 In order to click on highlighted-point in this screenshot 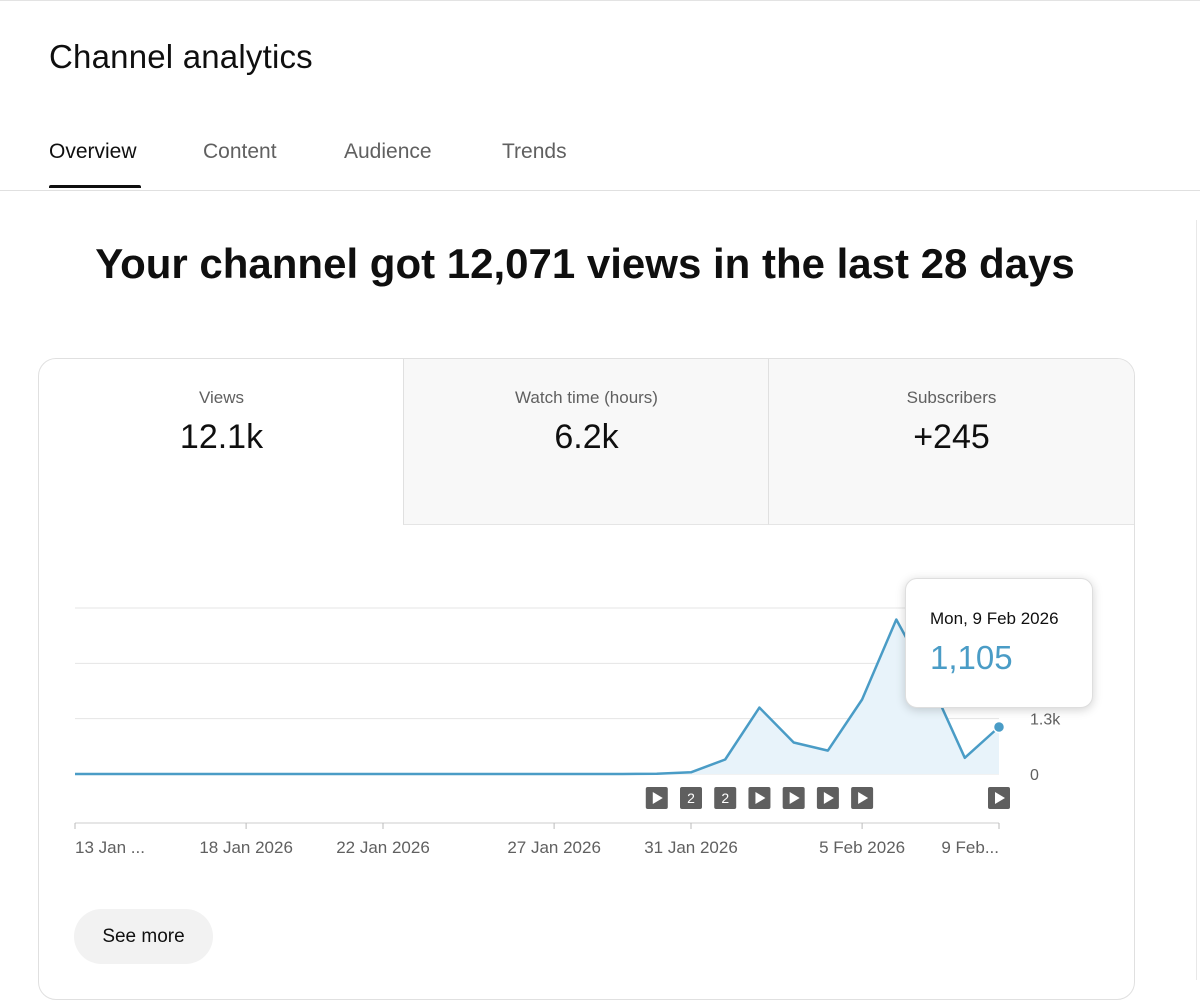, I will do `click(999, 727)`.